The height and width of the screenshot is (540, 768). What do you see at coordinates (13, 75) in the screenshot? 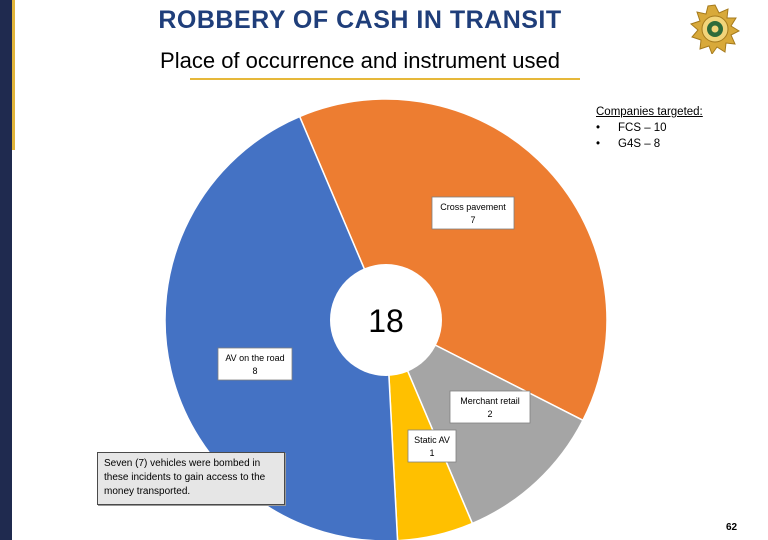
I see `accent-bar-gold` at bounding box center [13, 75].